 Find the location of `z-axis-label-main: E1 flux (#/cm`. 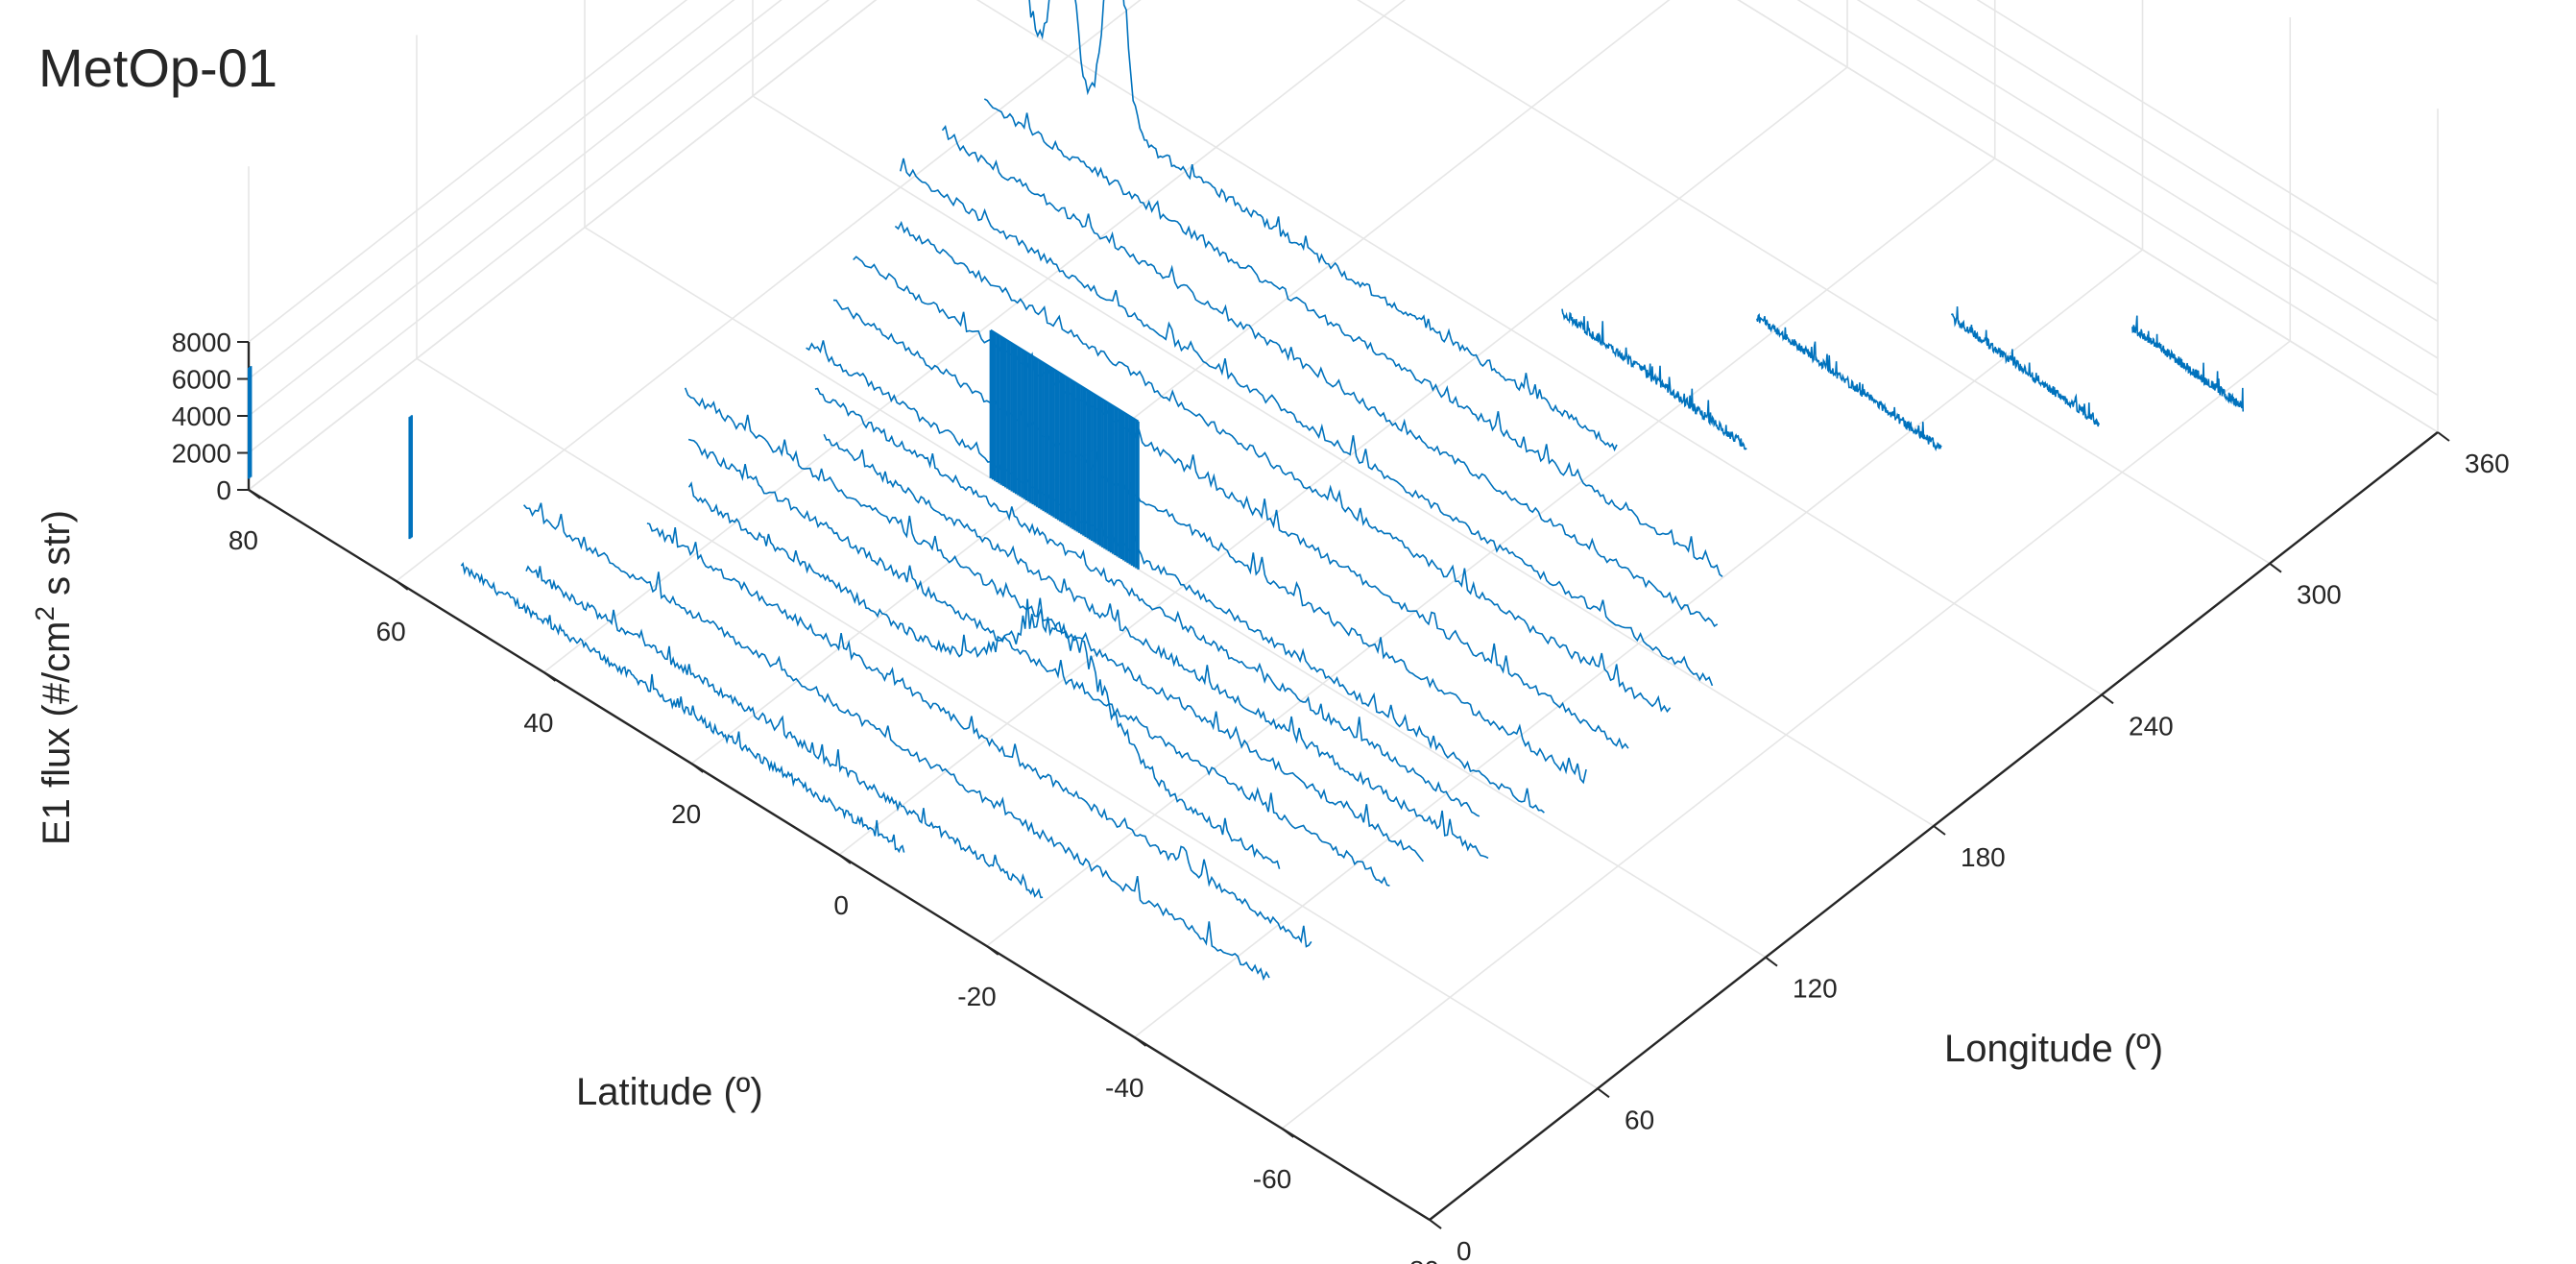

z-axis-label-main: E1 flux (#/cm is located at coordinates (57, 733).